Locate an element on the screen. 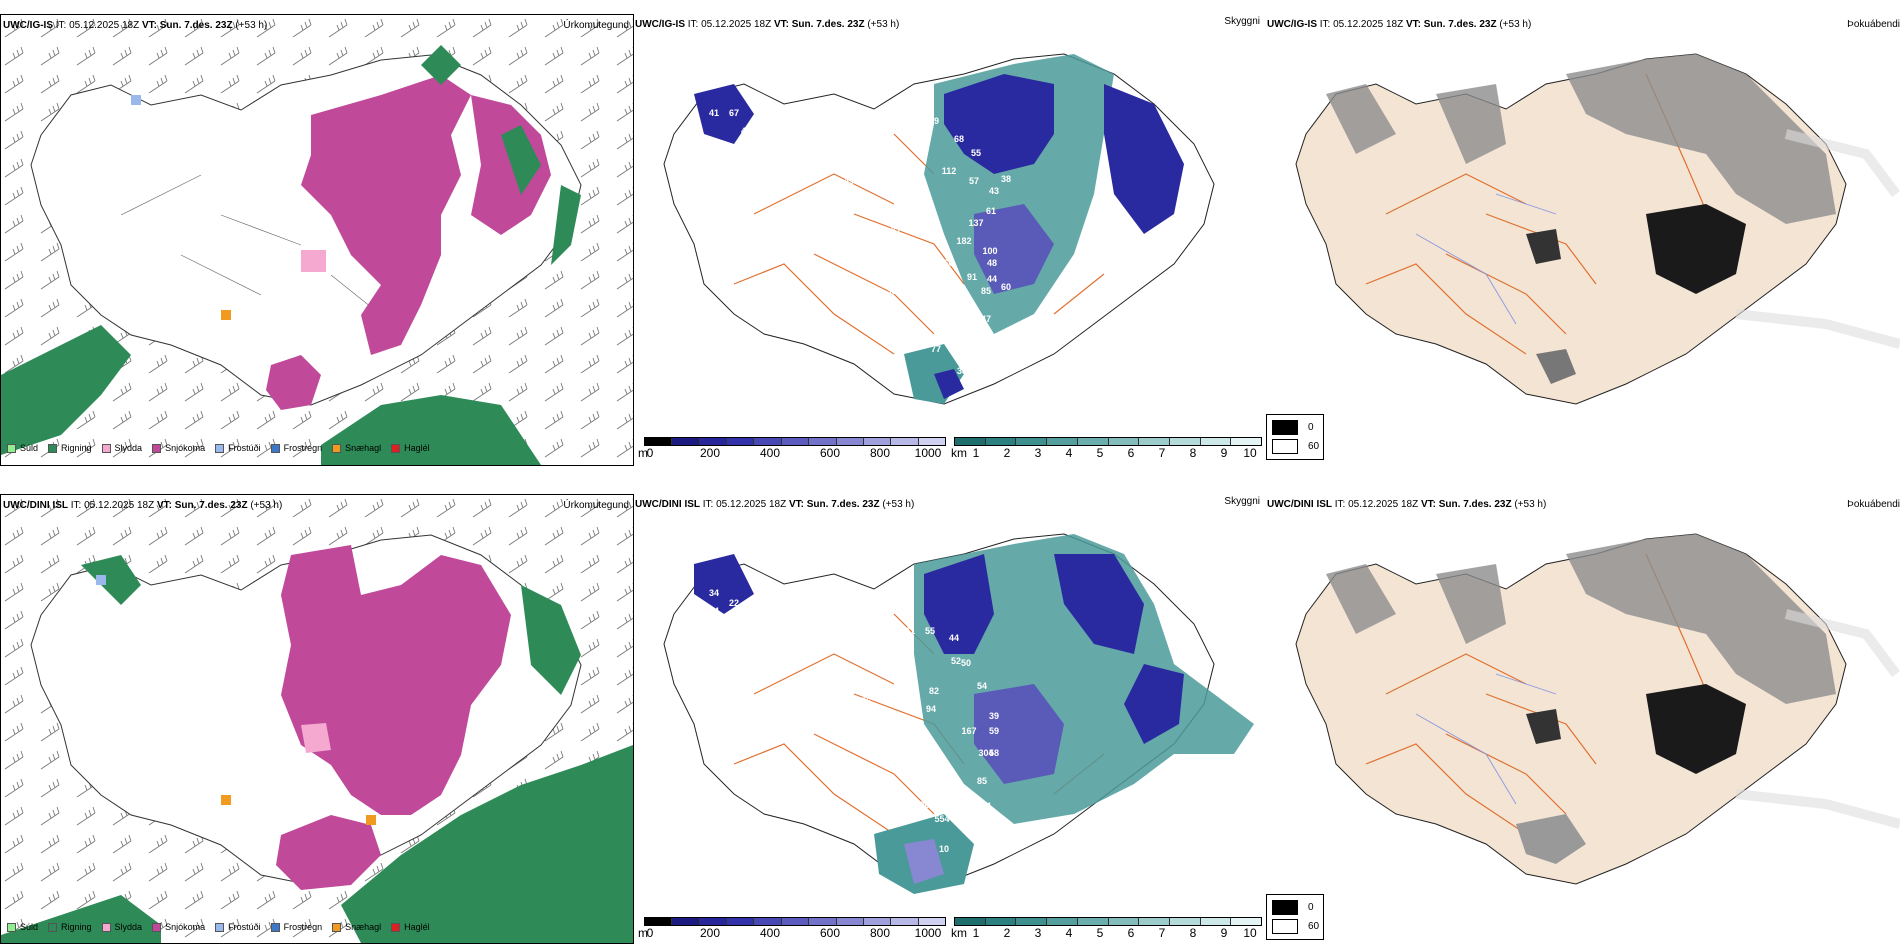 The image size is (1900, 950). vis-value-label: 80 is located at coordinates (962, 321).